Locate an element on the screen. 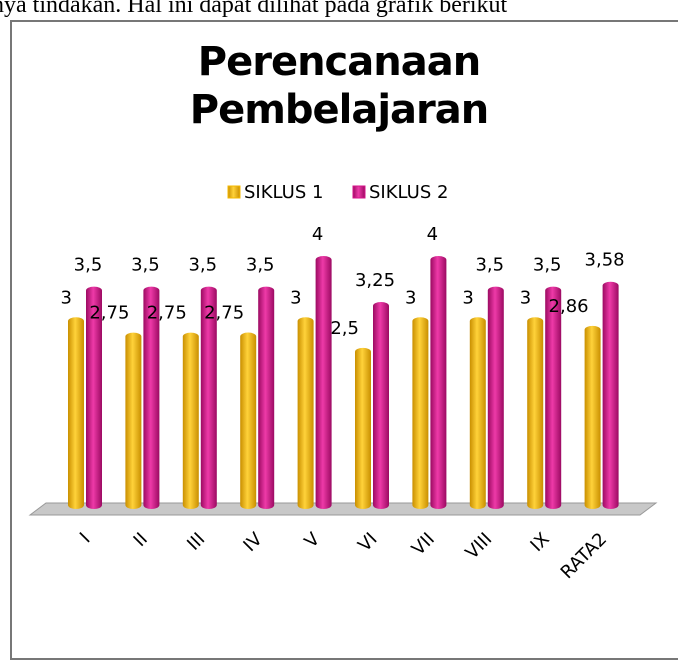  data-label: 2,86 is located at coordinates (569, 306).